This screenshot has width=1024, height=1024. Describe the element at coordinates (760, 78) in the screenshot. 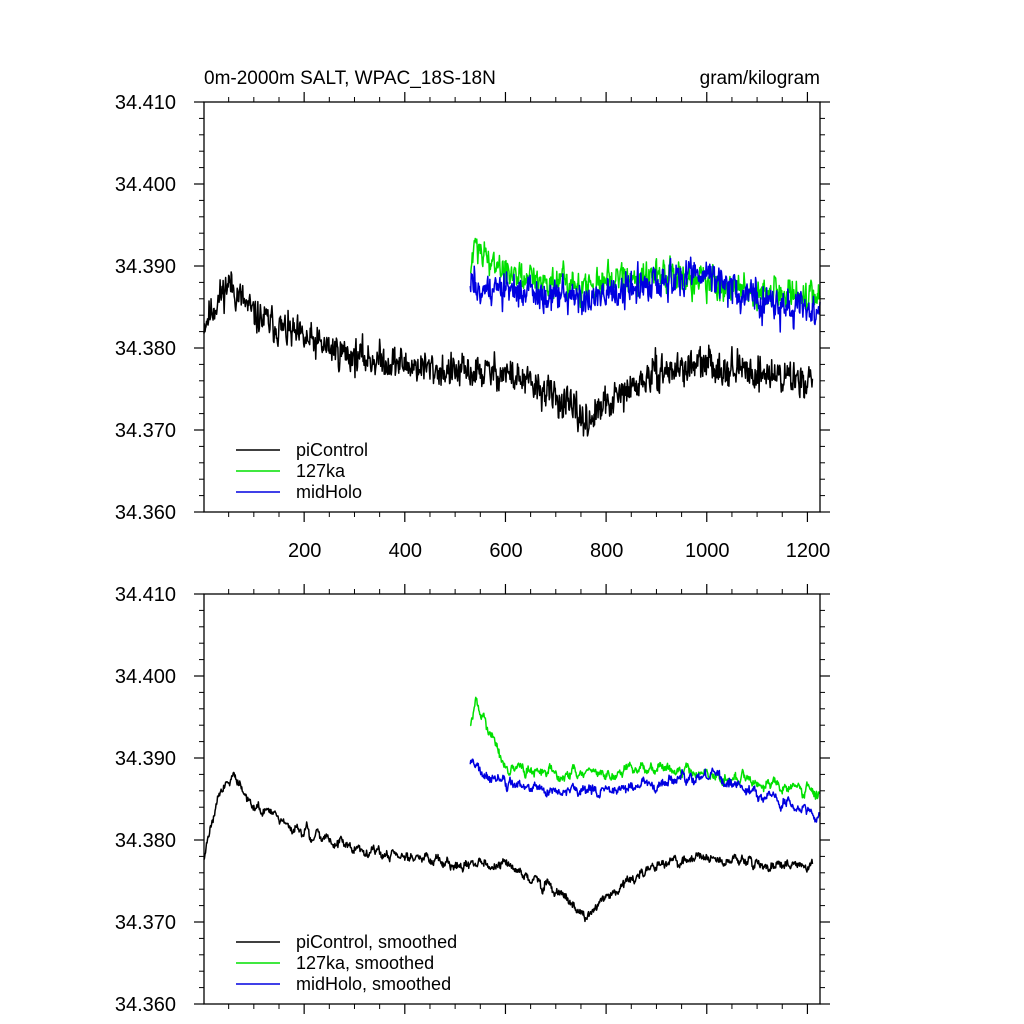

I see `units-label: gram/kilogram` at that location.